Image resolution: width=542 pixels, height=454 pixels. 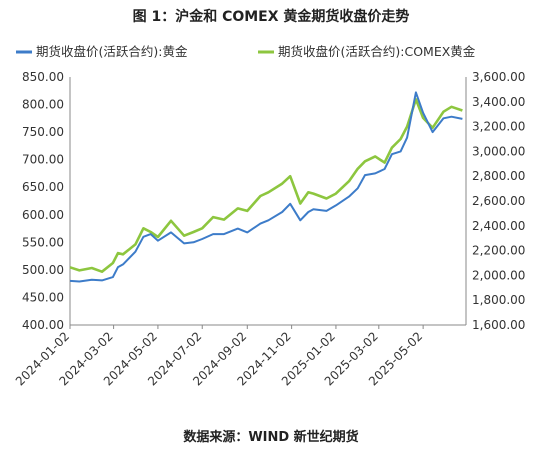 What do you see at coordinates (377, 51) in the screenshot?
I see `legend-label-2: 期货收盘价(活跃合约):COMEX黄金` at bounding box center [377, 51].